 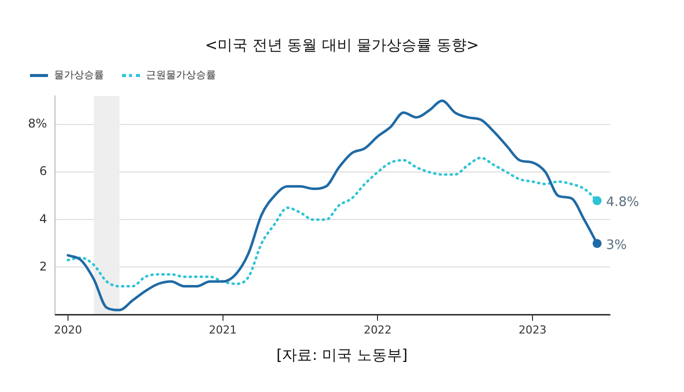 What do you see at coordinates (68, 329) in the screenshot?
I see `x-tick-label: 2020` at bounding box center [68, 329].